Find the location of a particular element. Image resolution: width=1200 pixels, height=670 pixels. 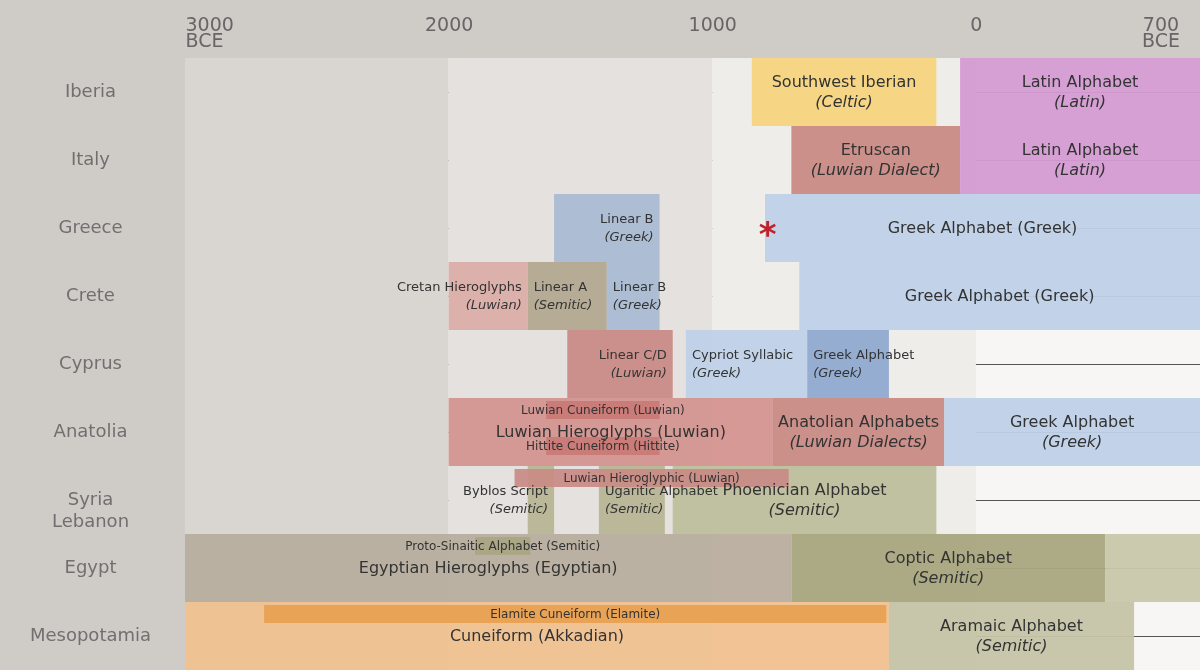

y-tick-label: Crete is located at coordinates (90, 294).